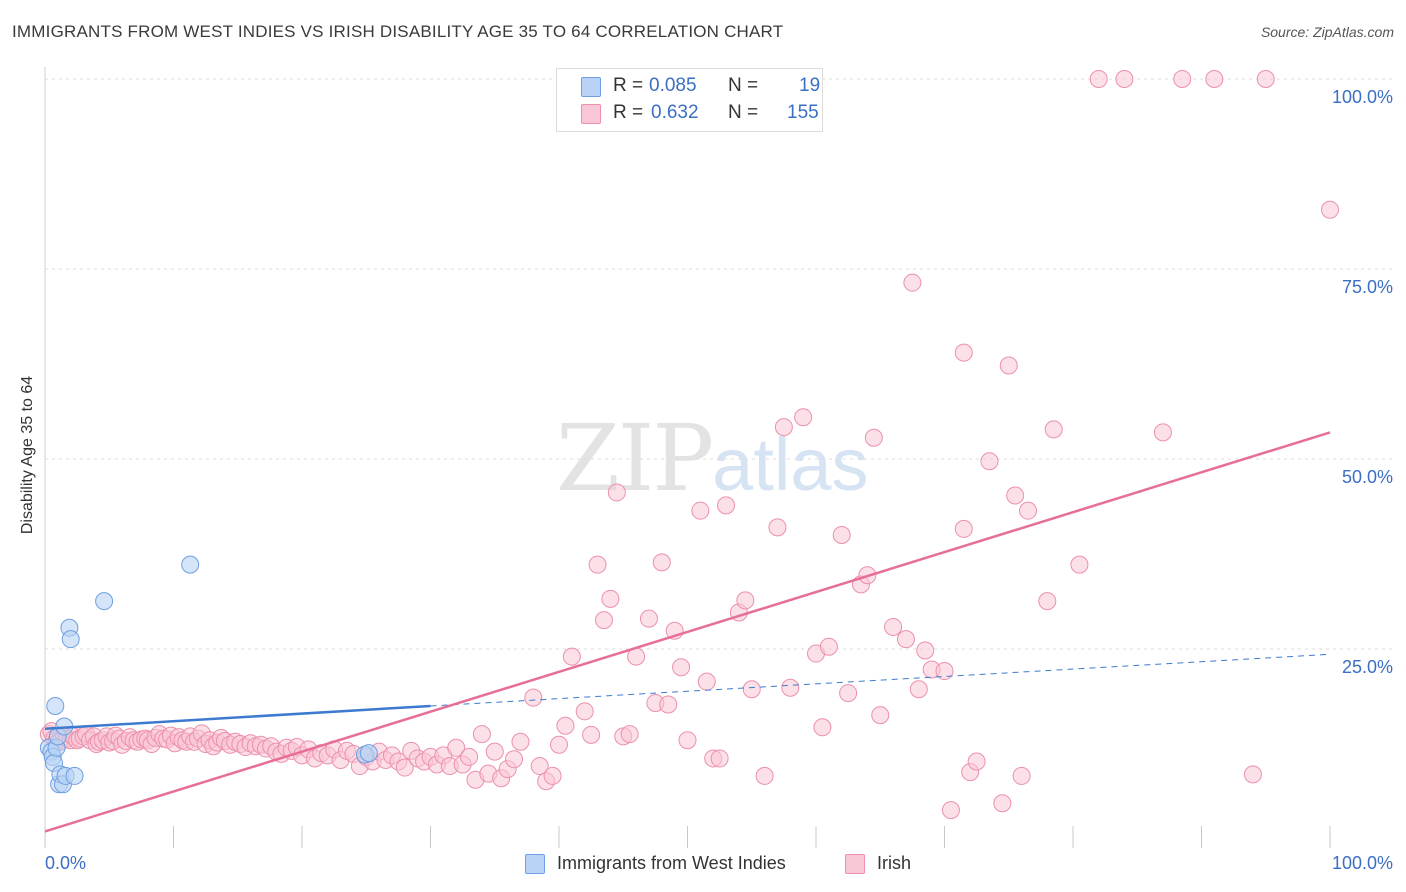  Describe the element at coordinates (1362, 97) in the screenshot. I see `y-tick-label: 100.0%` at that location.